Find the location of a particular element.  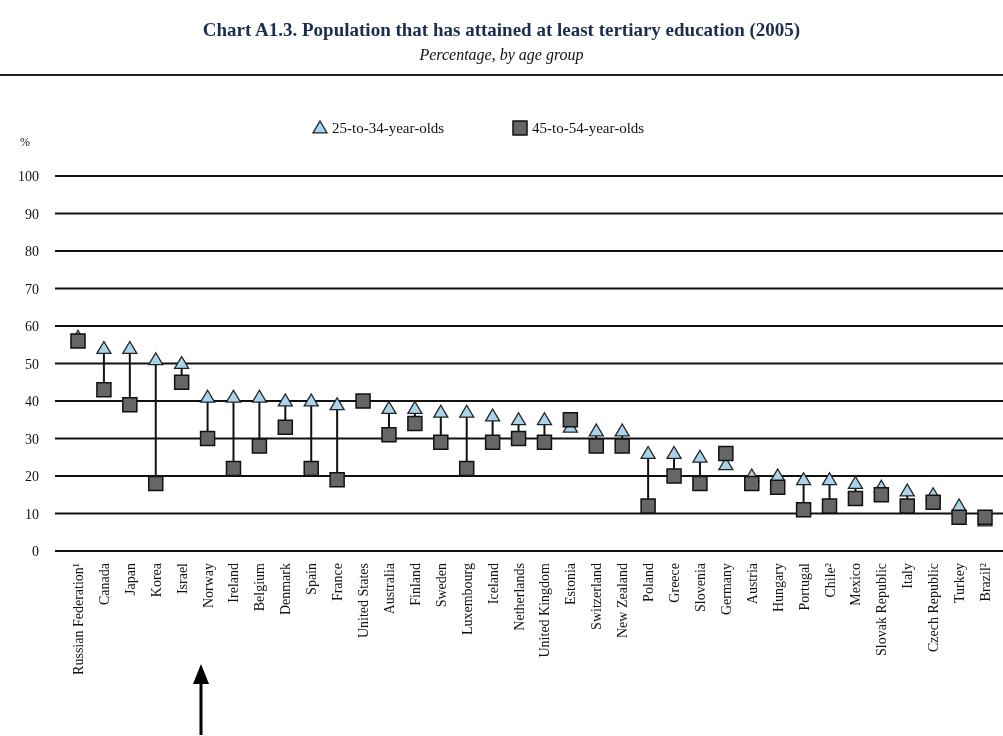

x-tick-label: Sweden is located at coordinates (441, 585).